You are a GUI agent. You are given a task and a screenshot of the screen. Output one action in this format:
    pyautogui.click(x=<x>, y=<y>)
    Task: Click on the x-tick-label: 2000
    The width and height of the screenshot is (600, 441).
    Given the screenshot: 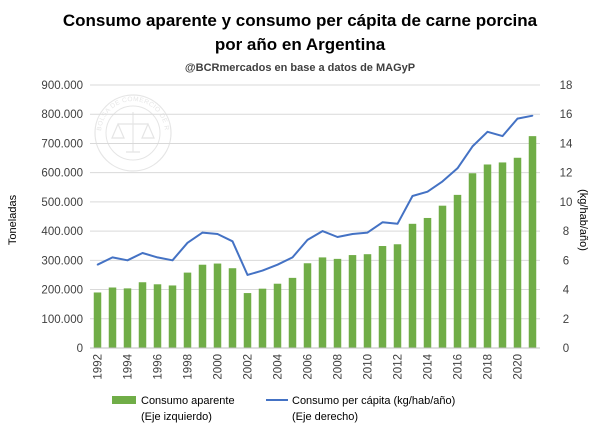 What is the action you would take?
    pyautogui.click(x=219, y=367)
    